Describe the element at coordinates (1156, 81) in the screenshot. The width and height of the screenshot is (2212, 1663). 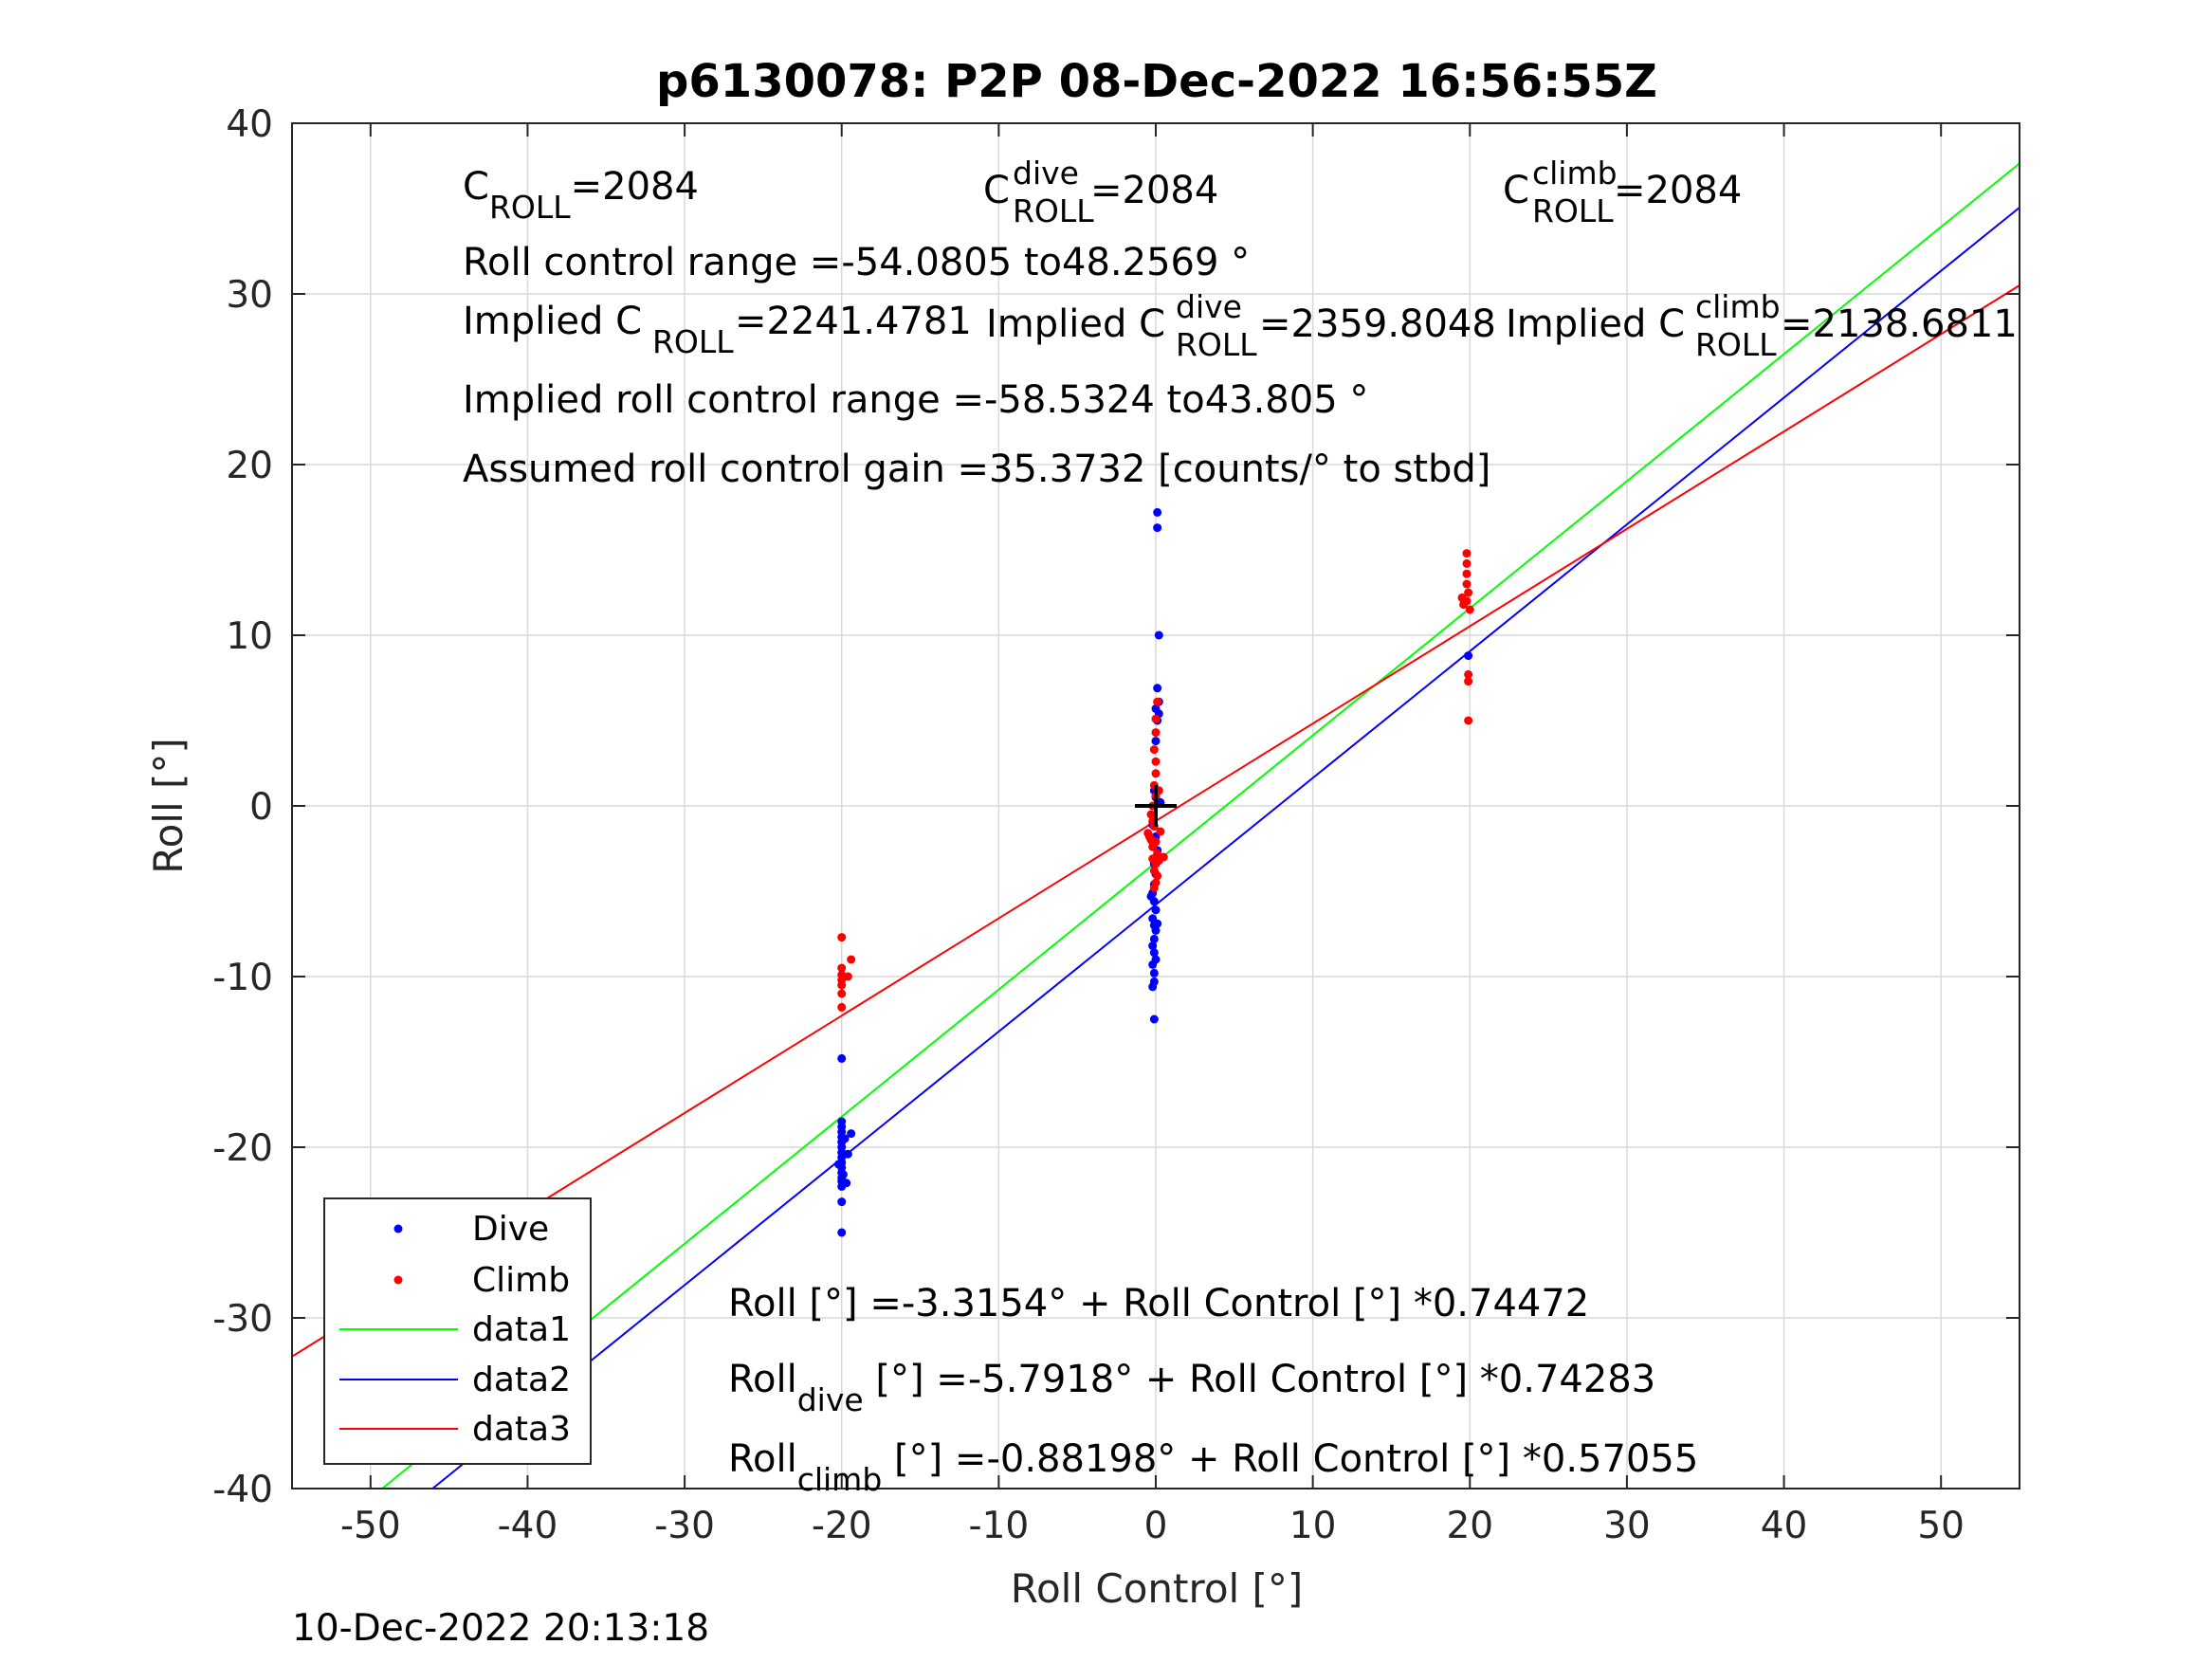
I see `chart-title: p6130078: P2P 08-Dec-2022 16:56:55Z` at that location.